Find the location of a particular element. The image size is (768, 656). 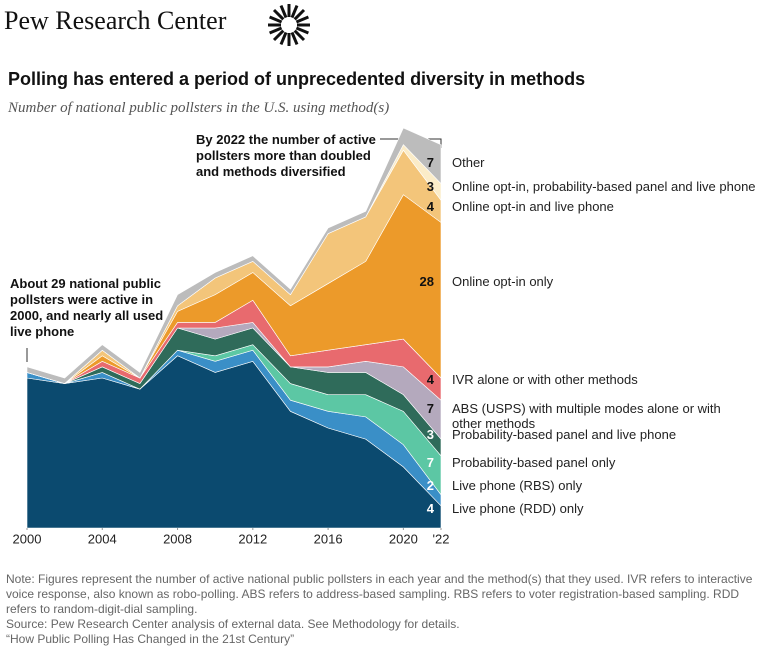

legend-label: Online opt-in and live phone is located at coordinates (533, 206).